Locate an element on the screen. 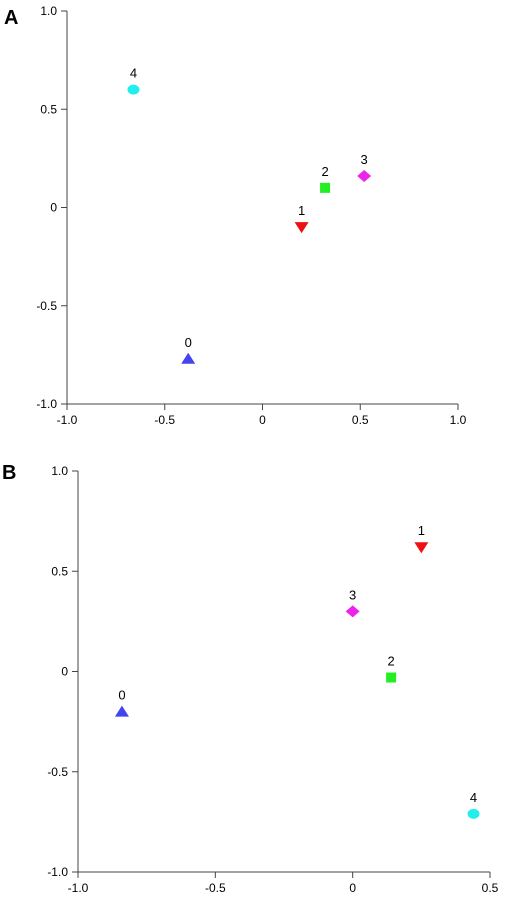 The image size is (505, 910). panel-label: A is located at coordinates (11, 18).